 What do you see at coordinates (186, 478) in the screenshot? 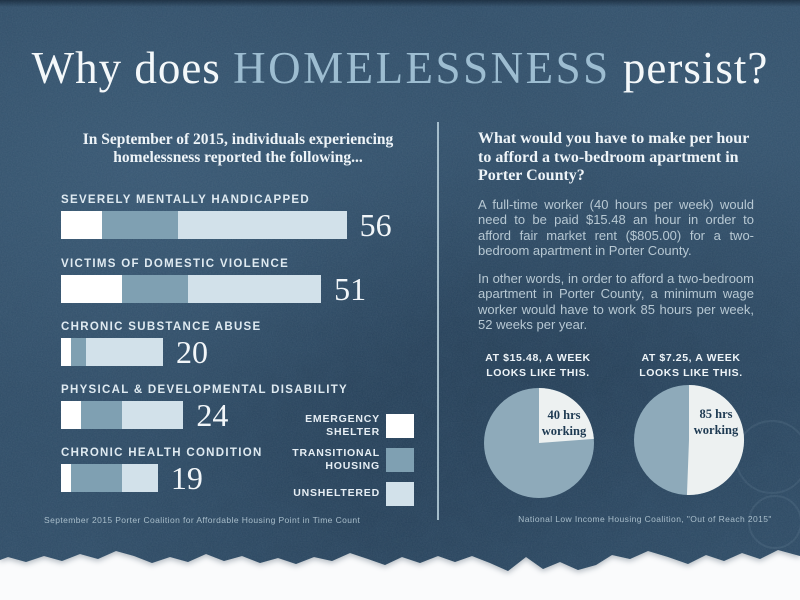
I see `bar-total-value: 19` at bounding box center [186, 478].